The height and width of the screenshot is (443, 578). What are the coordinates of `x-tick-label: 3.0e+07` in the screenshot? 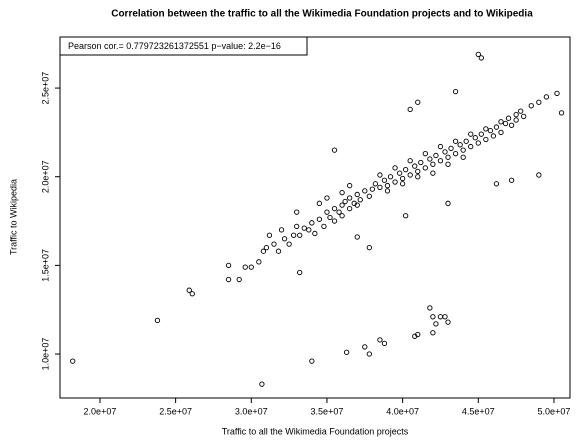 It's located at (251, 411).